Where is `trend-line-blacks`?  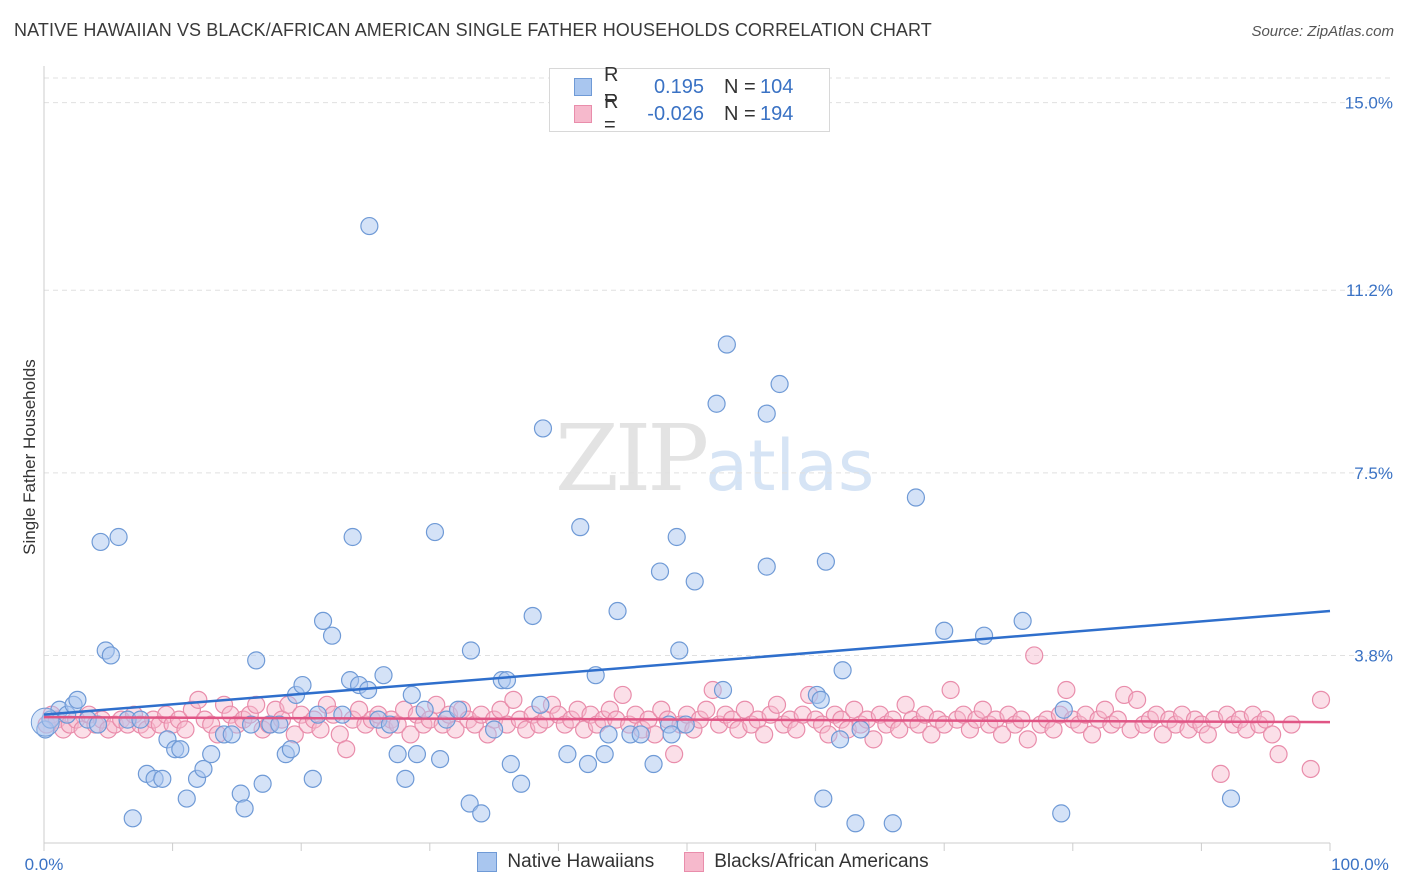
trend-line-blacks is located at coordinates (687, 719).